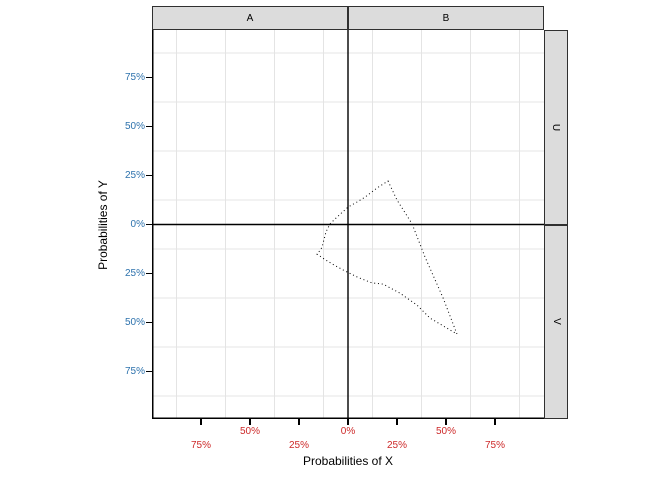  I want to click on facet-strip-label: A, so click(250, 18).